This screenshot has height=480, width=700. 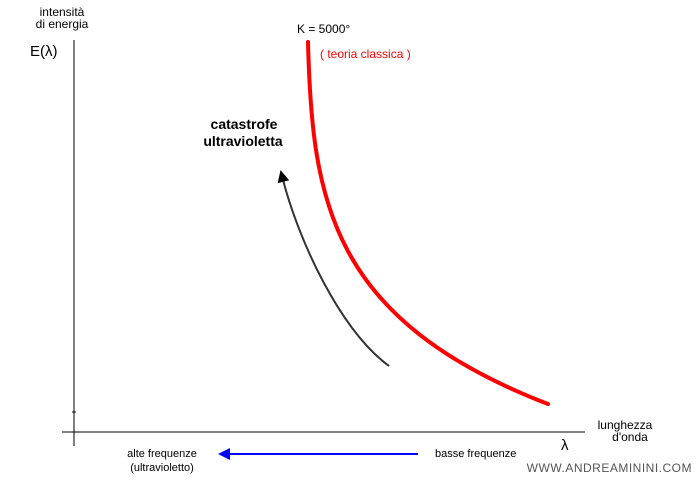 I want to click on temperature-label: K = 5000°, so click(x=323, y=29).